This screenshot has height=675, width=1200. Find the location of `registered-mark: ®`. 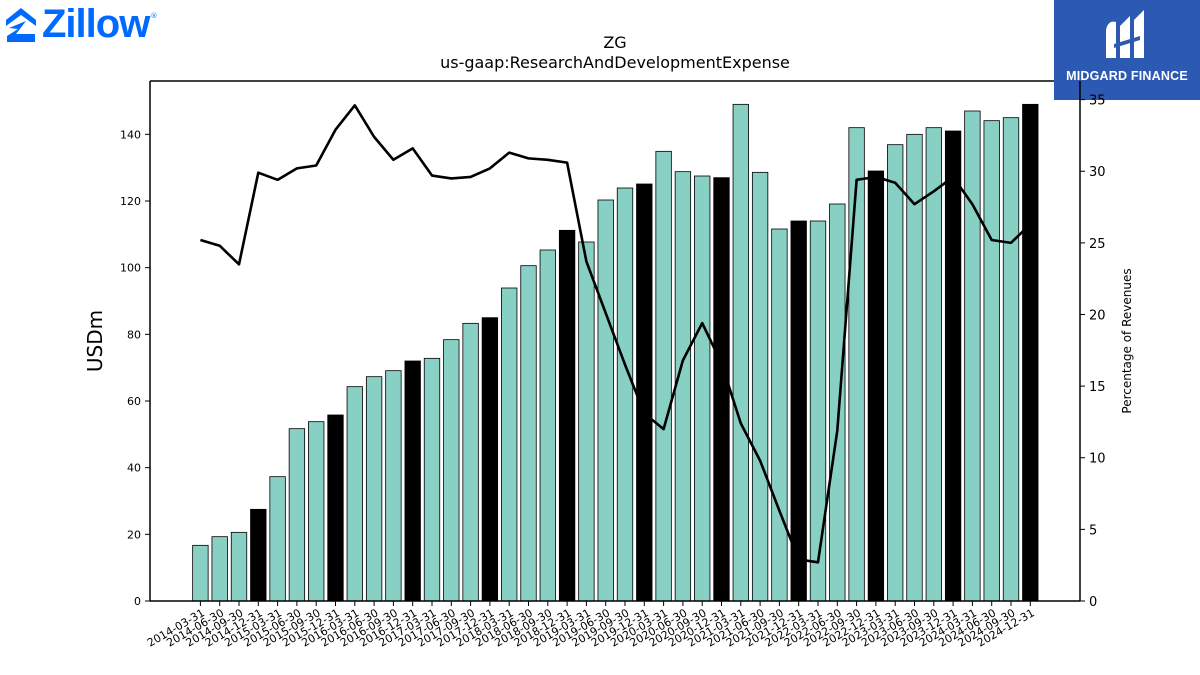

registered-mark: ® is located at coordinates (154, 16).